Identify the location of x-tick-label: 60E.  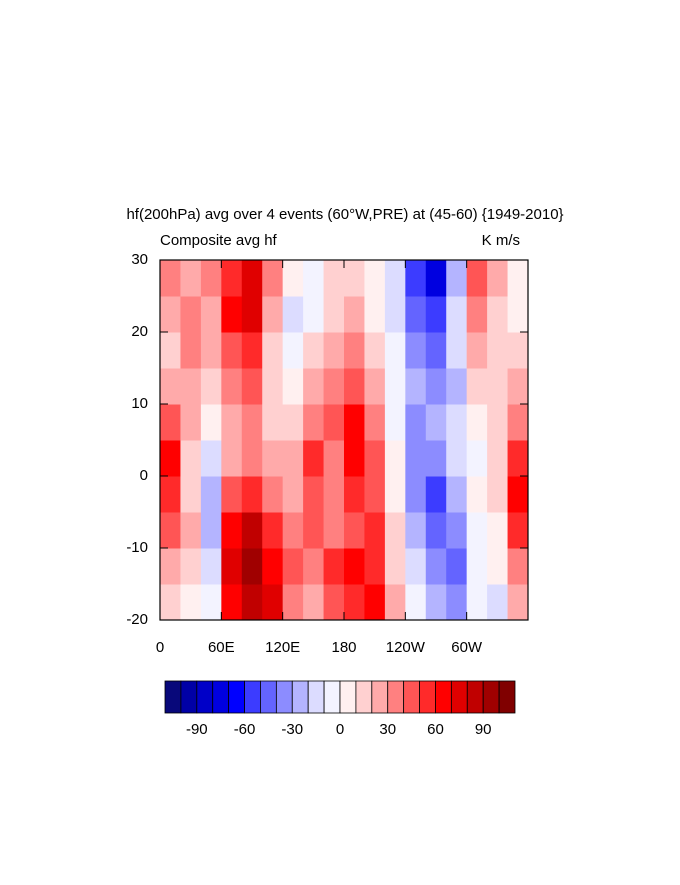
(221, 647).